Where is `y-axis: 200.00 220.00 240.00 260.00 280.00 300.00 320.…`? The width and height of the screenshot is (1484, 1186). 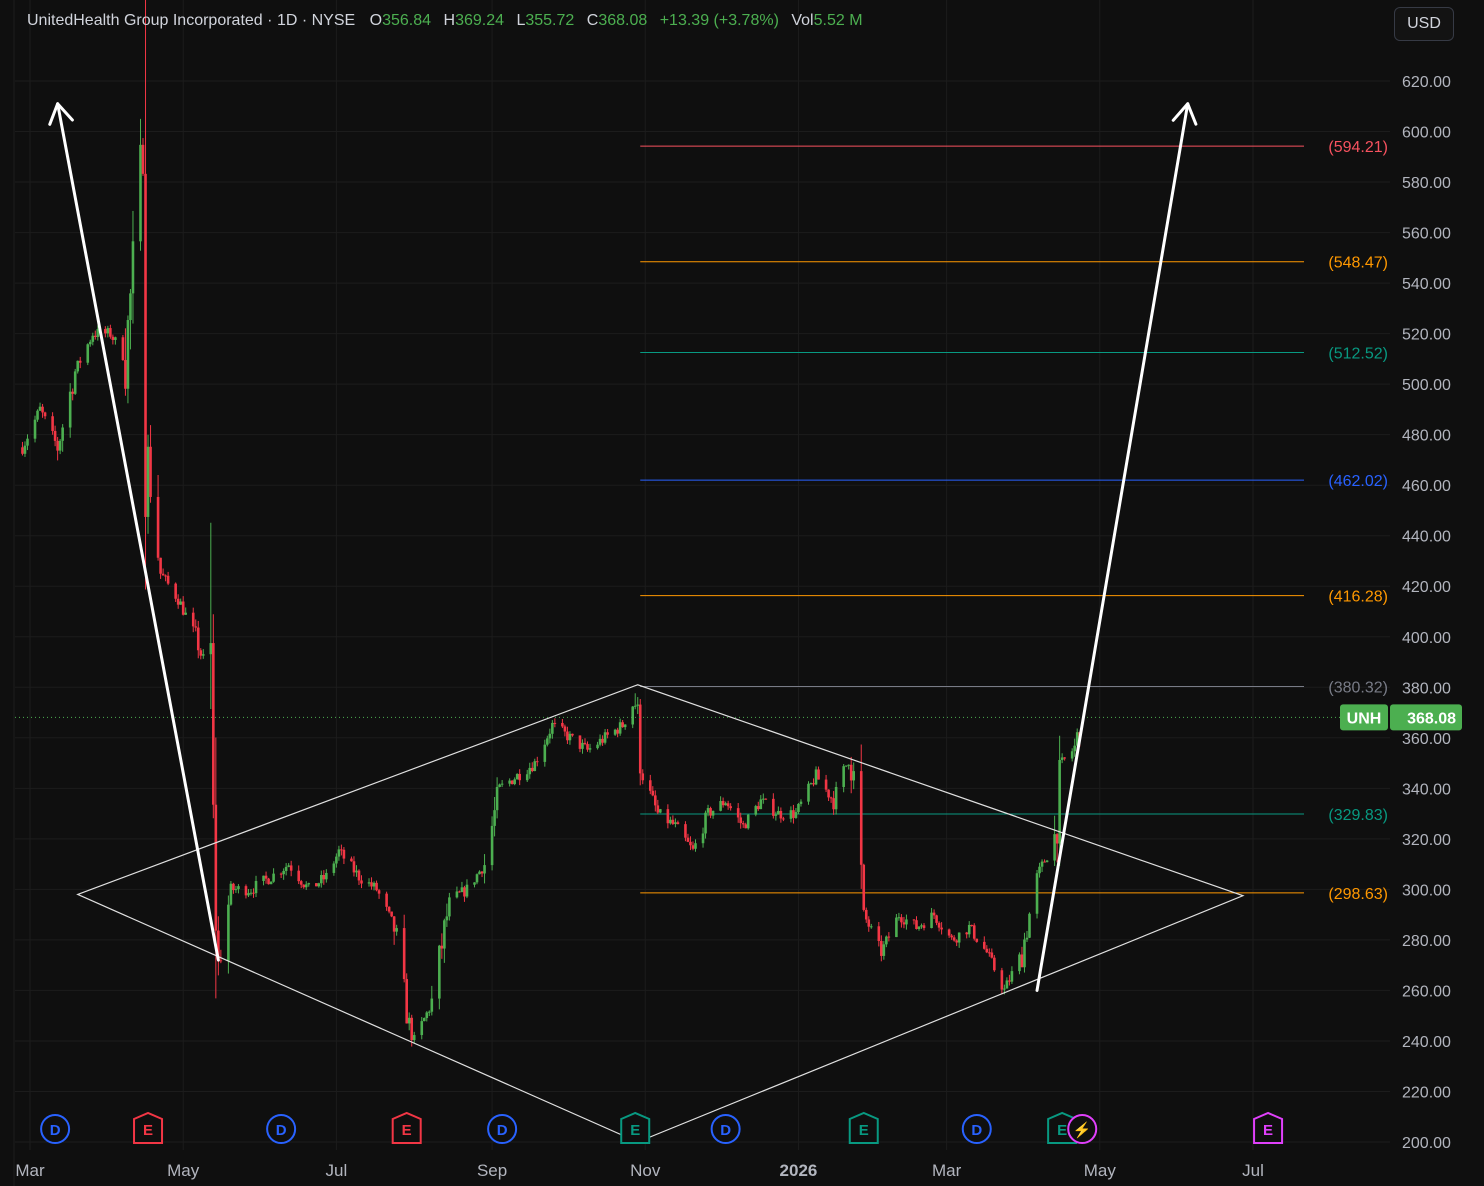
y-axis: 200.00 220.00 240.00 260.00 280.00 300.00 320.… is located at coordinates (1426, 613).